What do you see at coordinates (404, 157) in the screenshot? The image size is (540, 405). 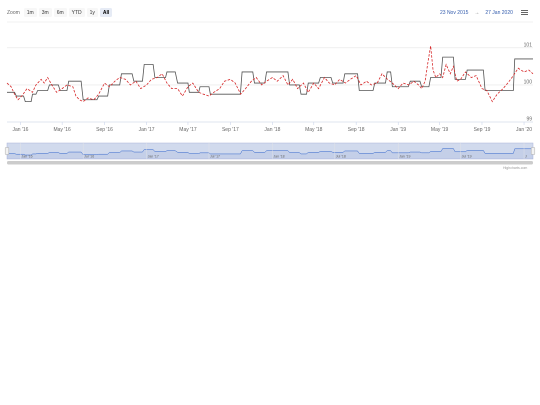 I see `navigator-tick-label: Jan '19` at bounding box center [404, 157].